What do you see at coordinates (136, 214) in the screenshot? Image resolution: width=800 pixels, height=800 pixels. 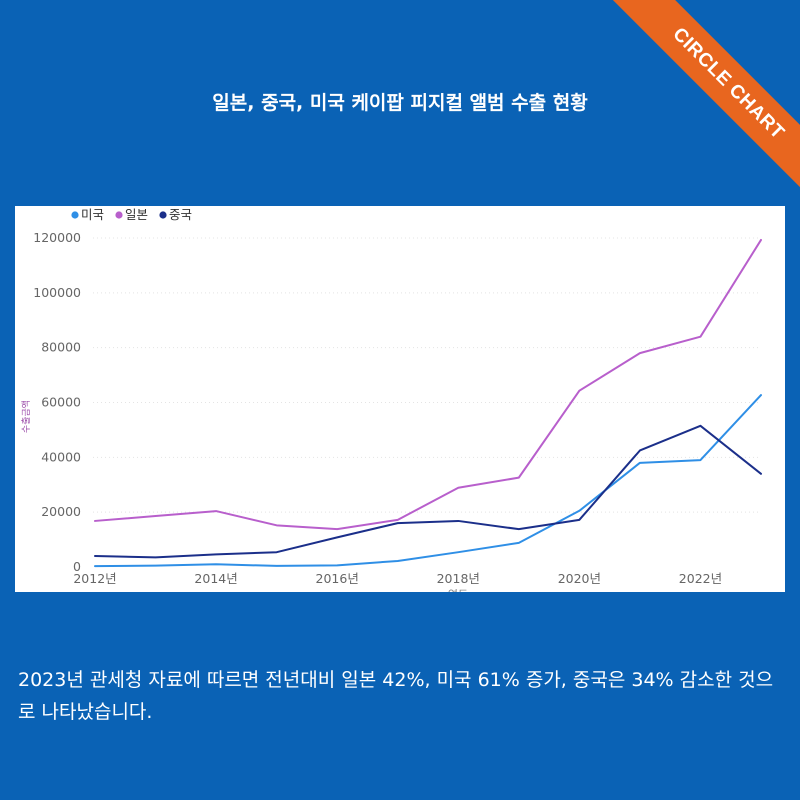 I see `legend-label: 일본` at bounding box center [136, 214].